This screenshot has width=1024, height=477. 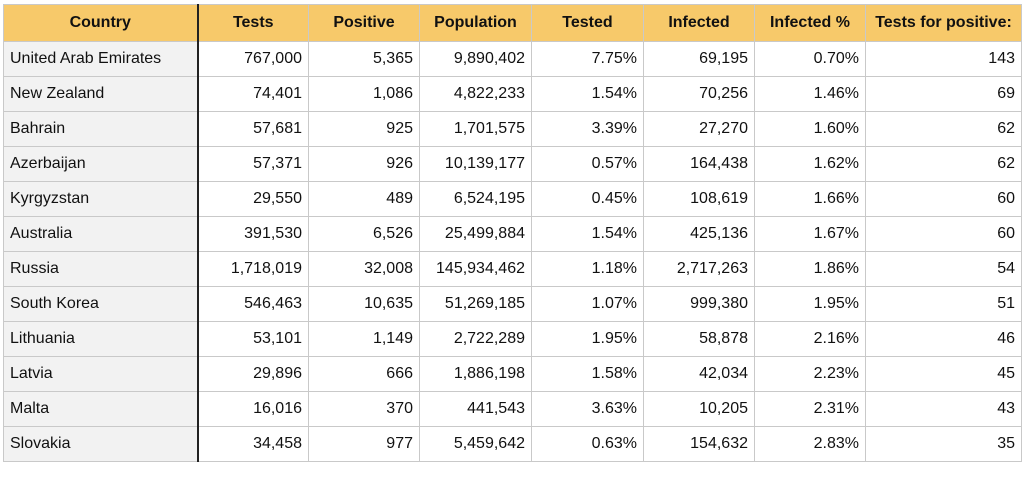 What do you see at coordinates (364, 164) in the screenshot?
I see `positive-cell: 926` at bounding box center [364, 164].